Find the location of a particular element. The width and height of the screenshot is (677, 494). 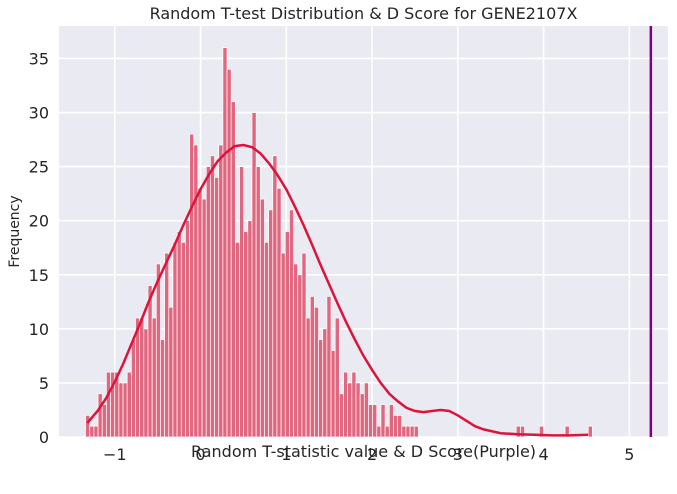

y-tick-labels: 0 5 10 15 20 25 30 35 is located at coordinates (39, 248).